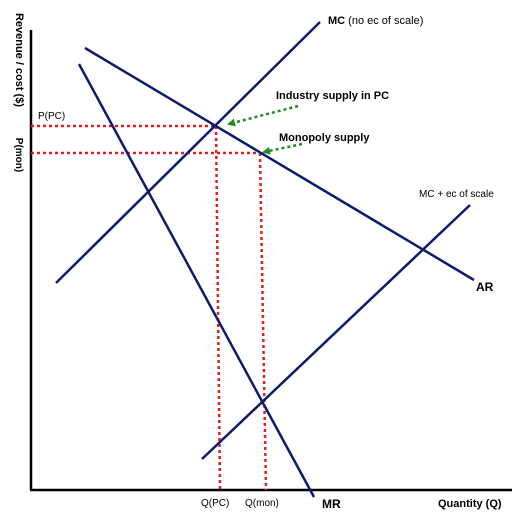 This screenshot has width=520, height=520. Describe the element at coordinates (18, 155) in the screenshot. I see `p-mon-label: P(mon)` at that location.